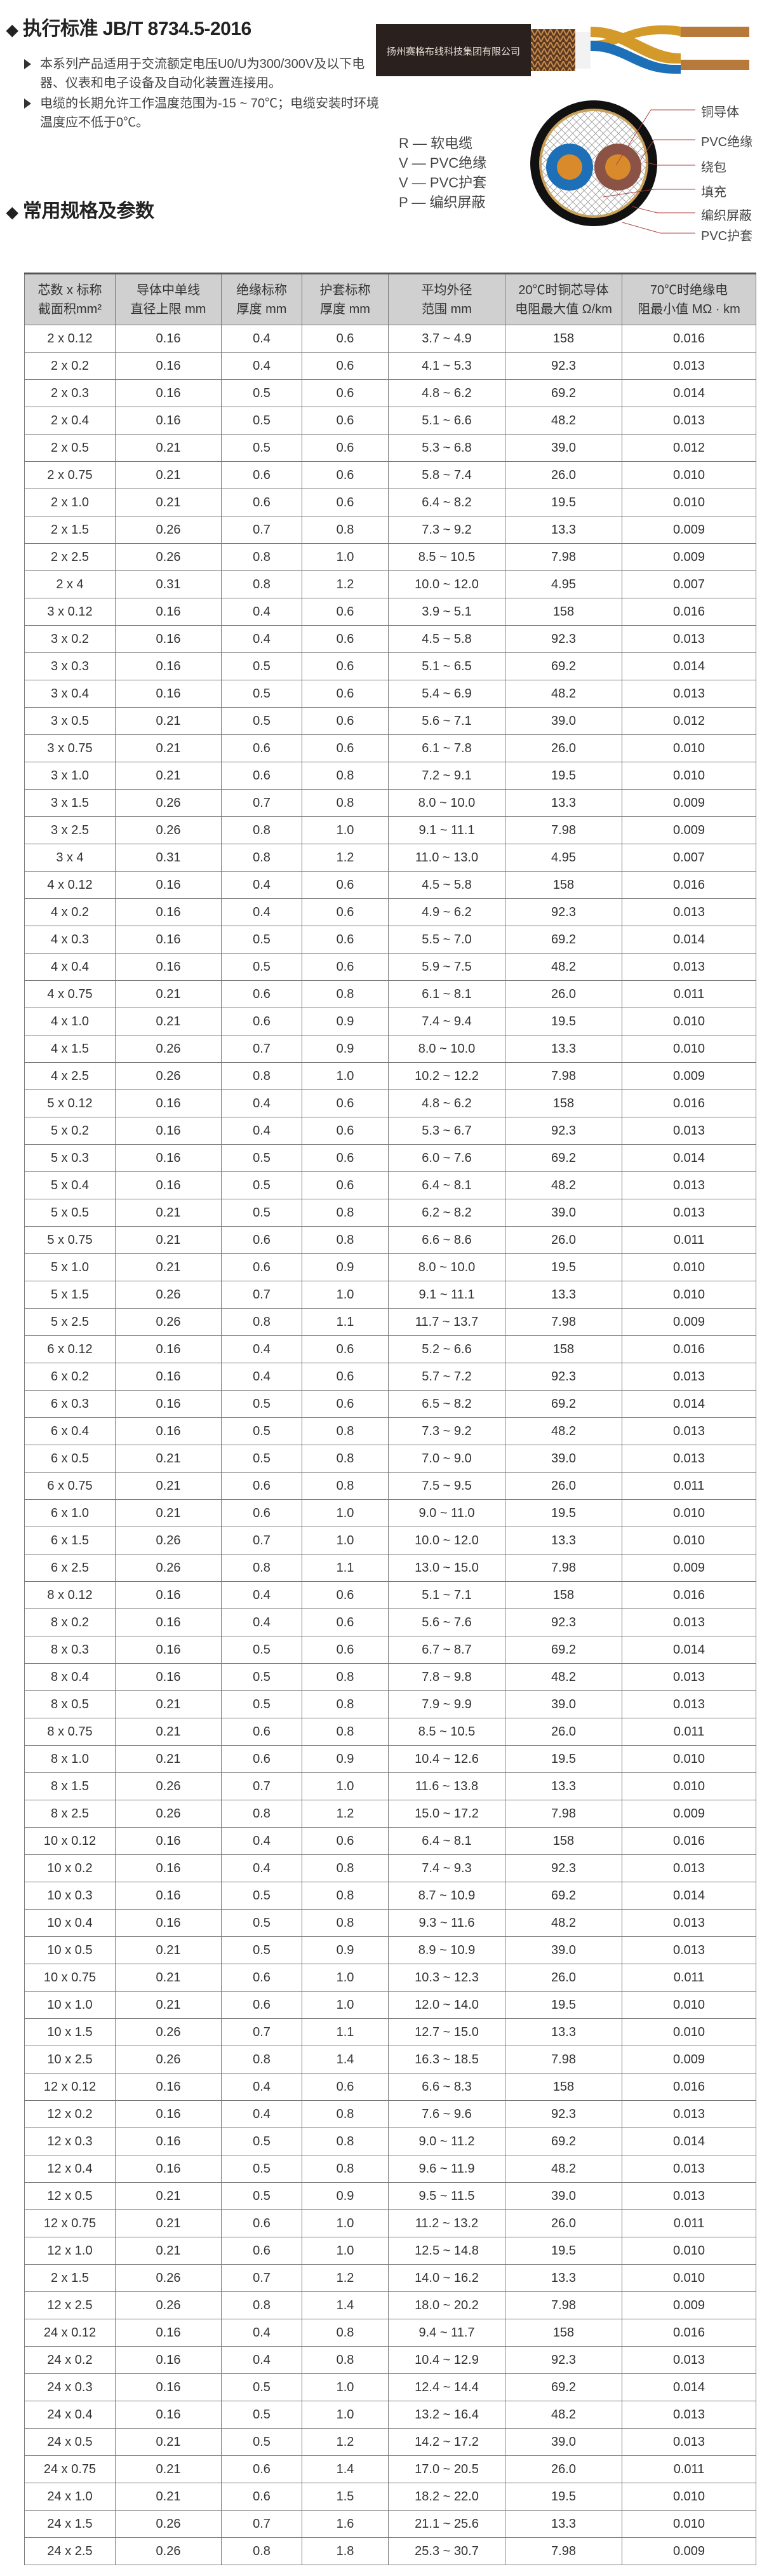 This screenshot has width=762, height=2576. What do you see at coordinates (169, 858) in the screenshot?
I see `cell-wire-diameter: 0.31` at bounding box center [169, 858].